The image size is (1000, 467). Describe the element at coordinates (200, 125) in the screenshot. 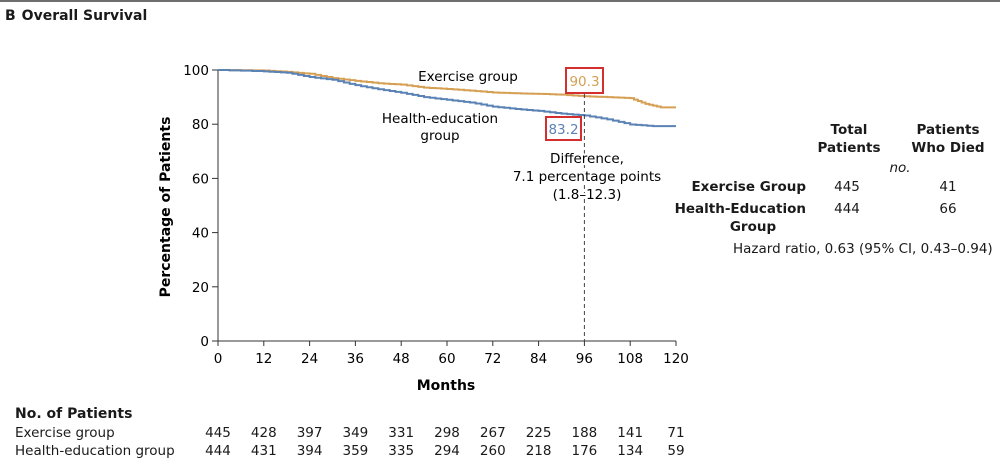

I see `y-tick-label: 80` at that location.